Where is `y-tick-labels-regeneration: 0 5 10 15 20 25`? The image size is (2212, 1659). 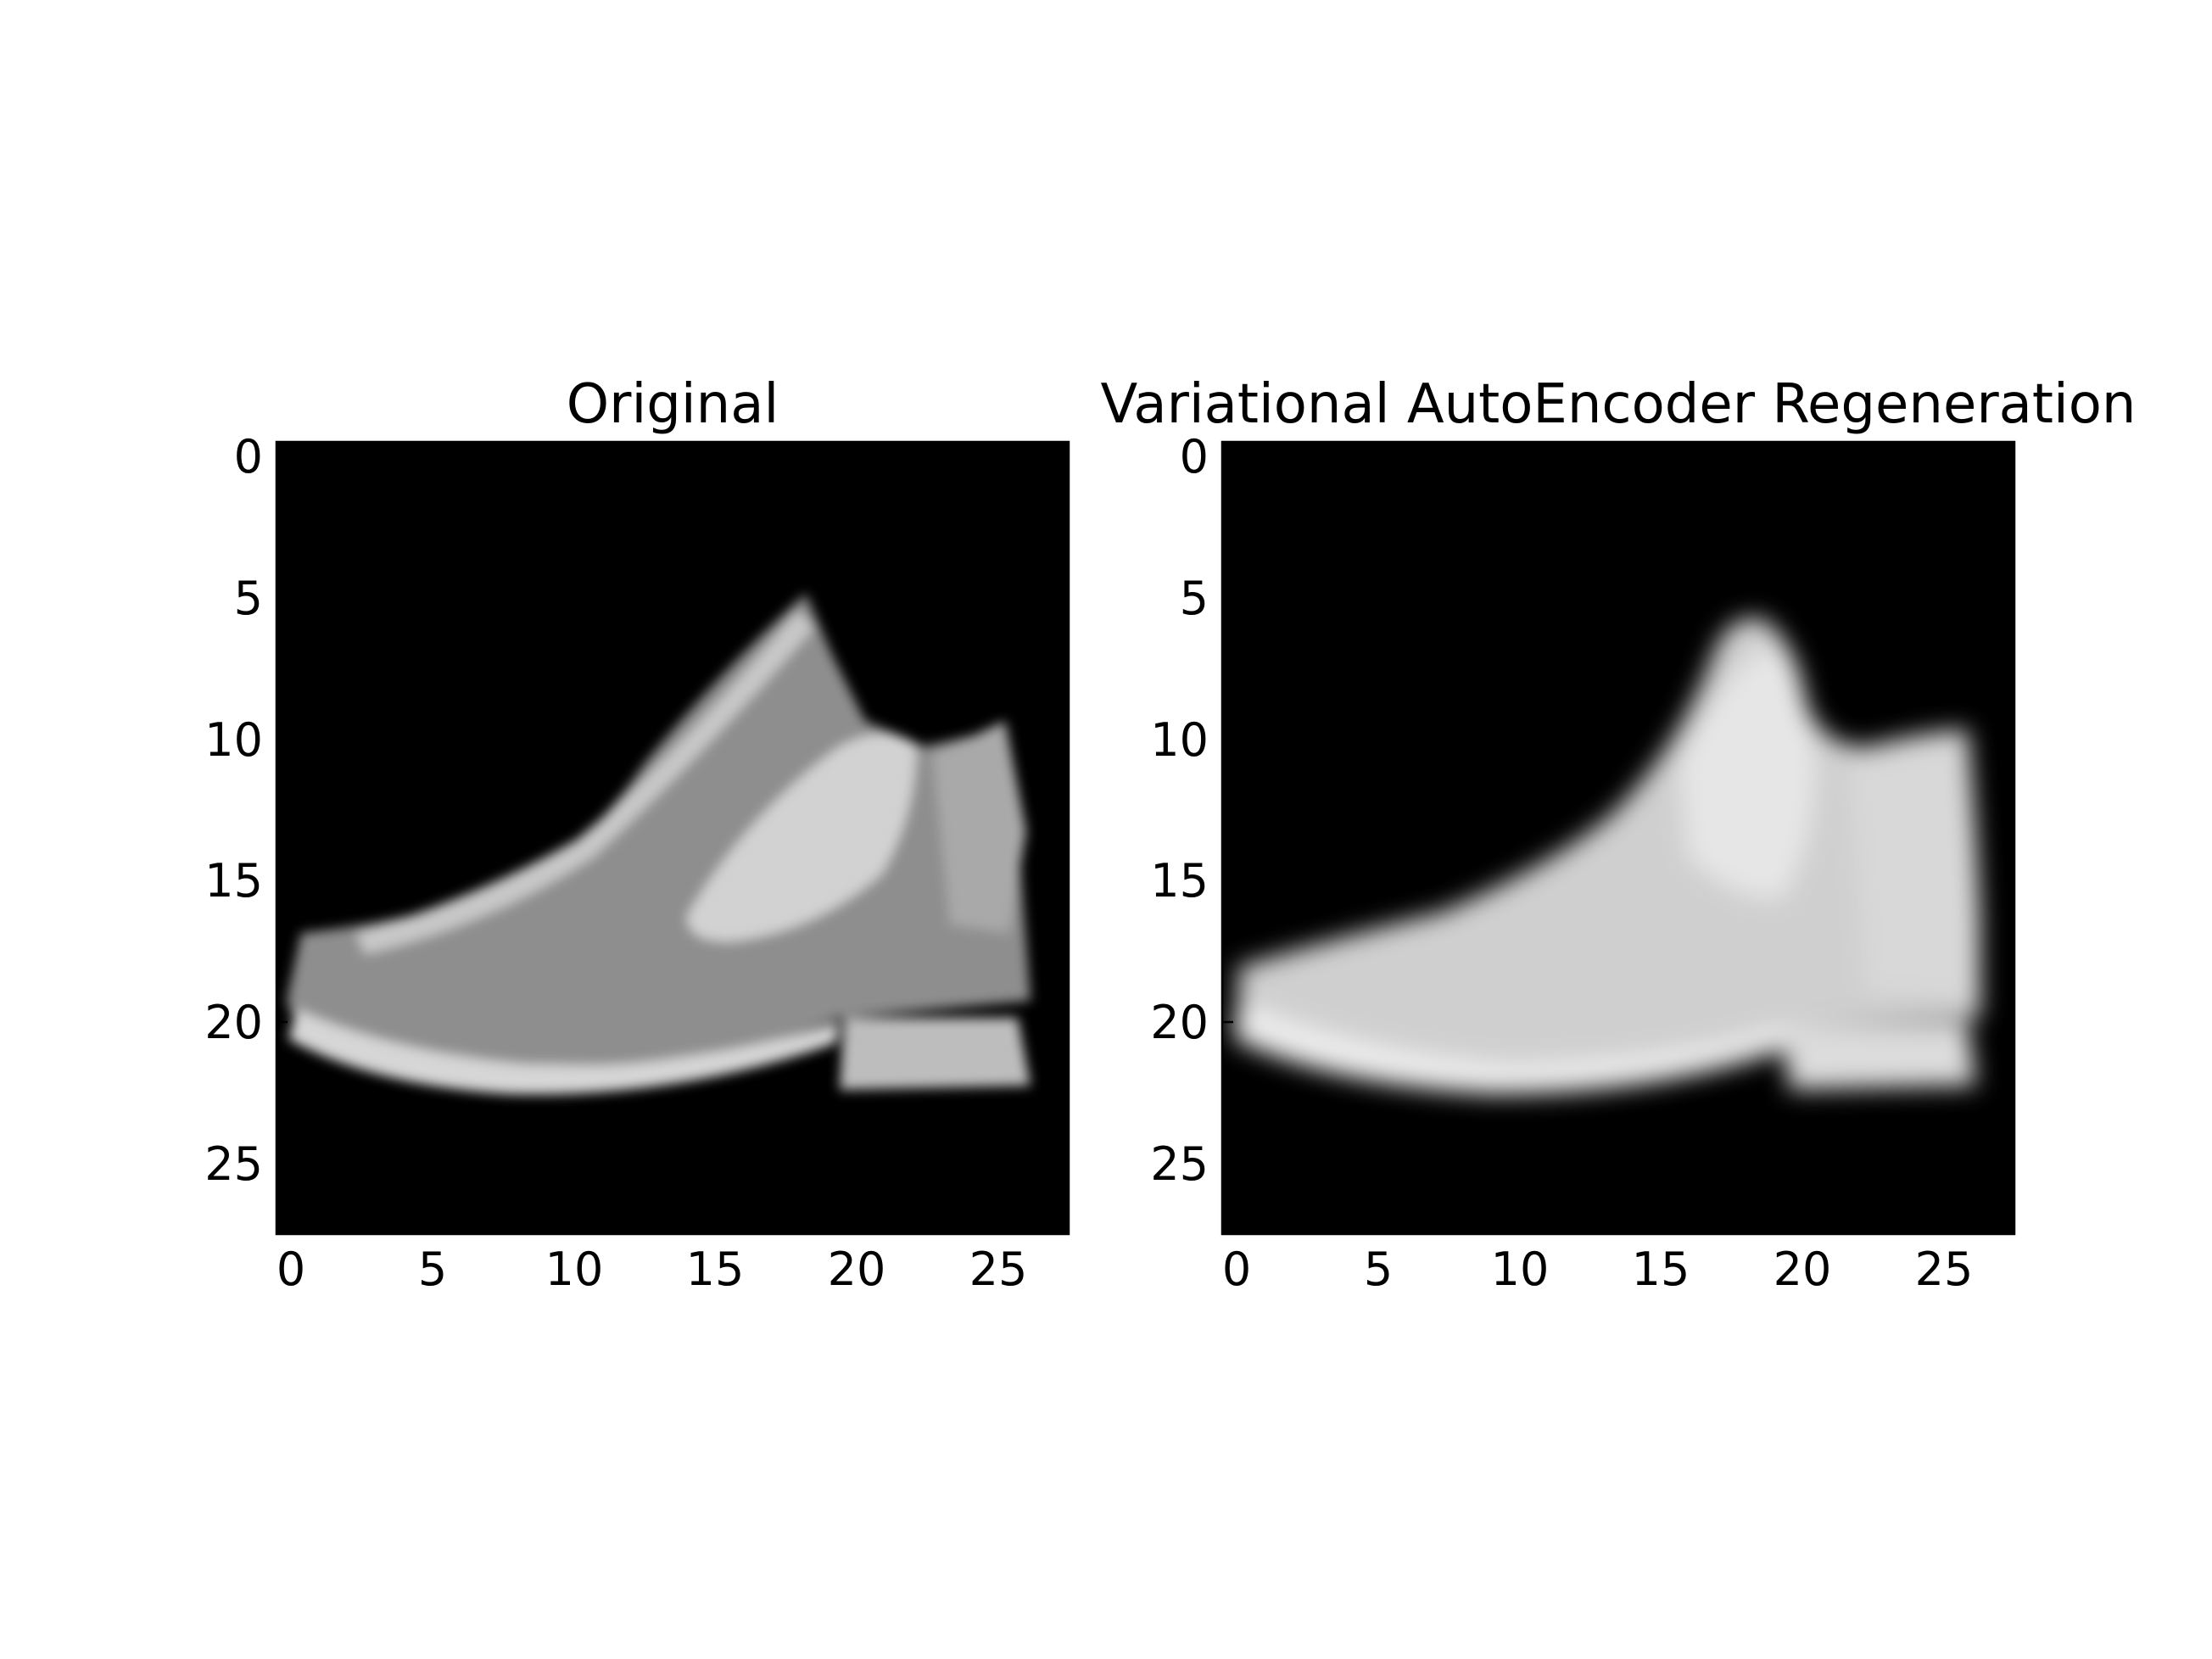 y-tick-labels-regeneration: 0 5 10 15 20 25 is located at coordinates (1180, 810).